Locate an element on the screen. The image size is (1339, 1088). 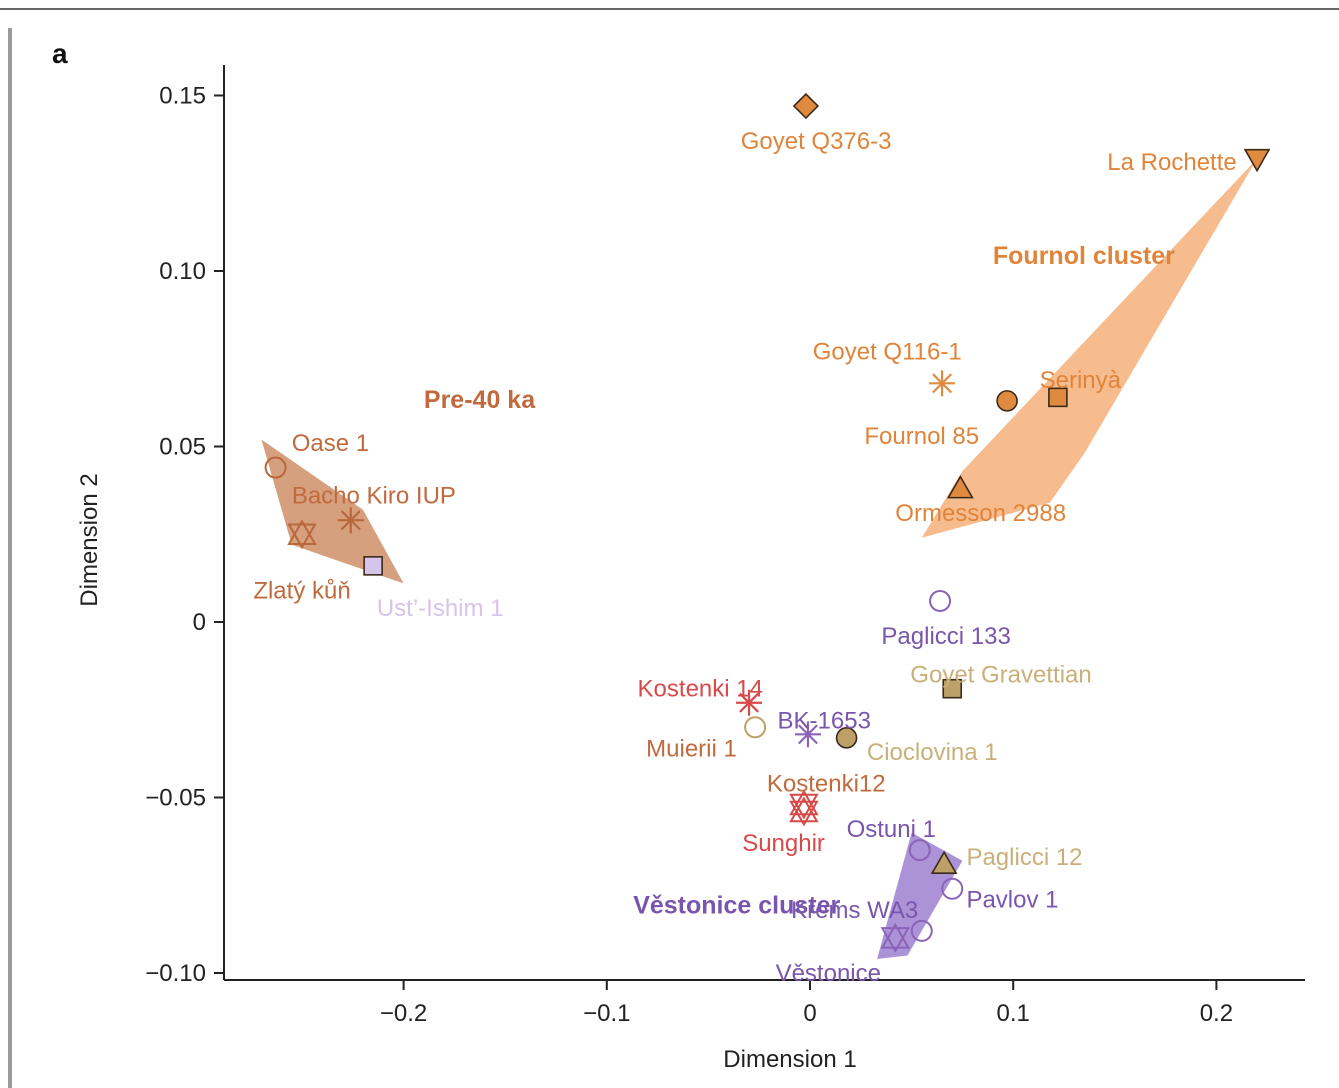
point-label: Muierii 1 is located at coordinates (691, 748).